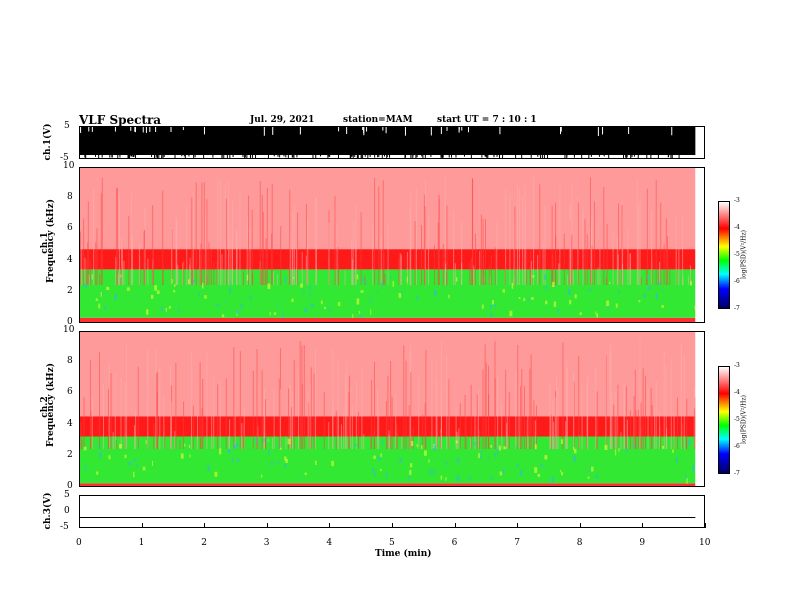 The image size is (792, 612). Describe the element at coordinates (737, 446) in the screenshot. I see `colorbar-tick-label: -6` at that location.